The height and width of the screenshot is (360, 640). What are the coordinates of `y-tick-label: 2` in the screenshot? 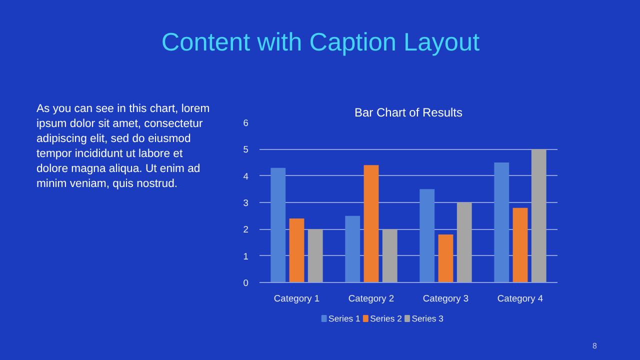 It's located at (246, 229).